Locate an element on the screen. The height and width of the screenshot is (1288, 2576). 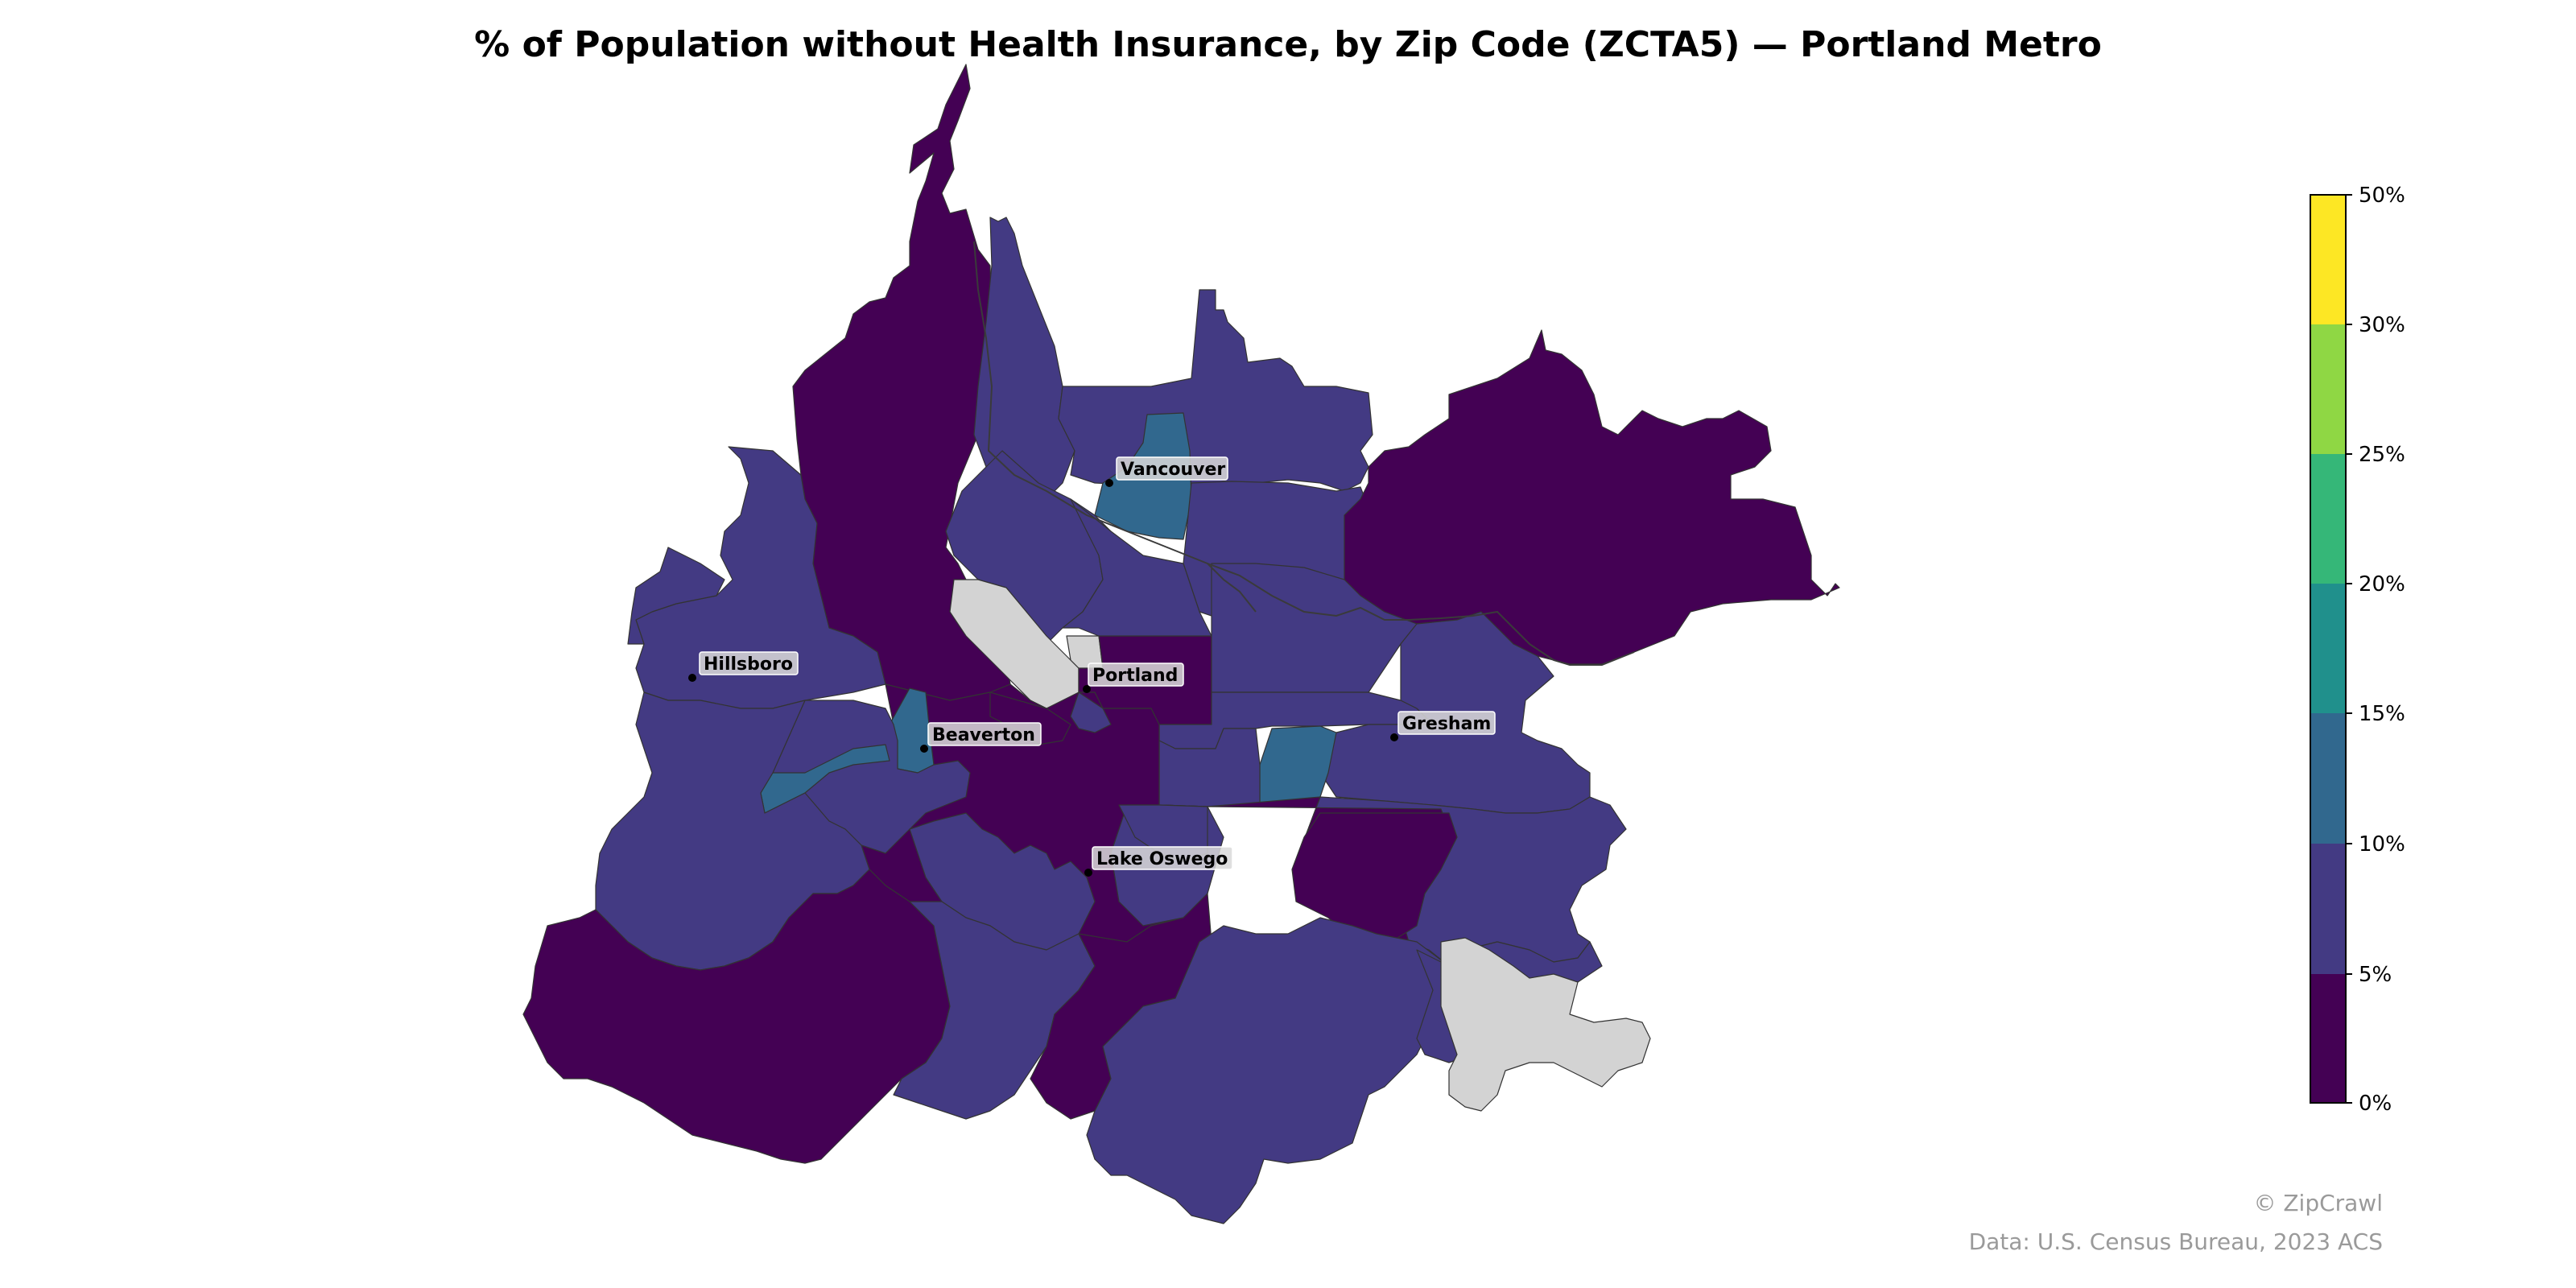
colorbar-outline is located at coordinates (2328, 649).